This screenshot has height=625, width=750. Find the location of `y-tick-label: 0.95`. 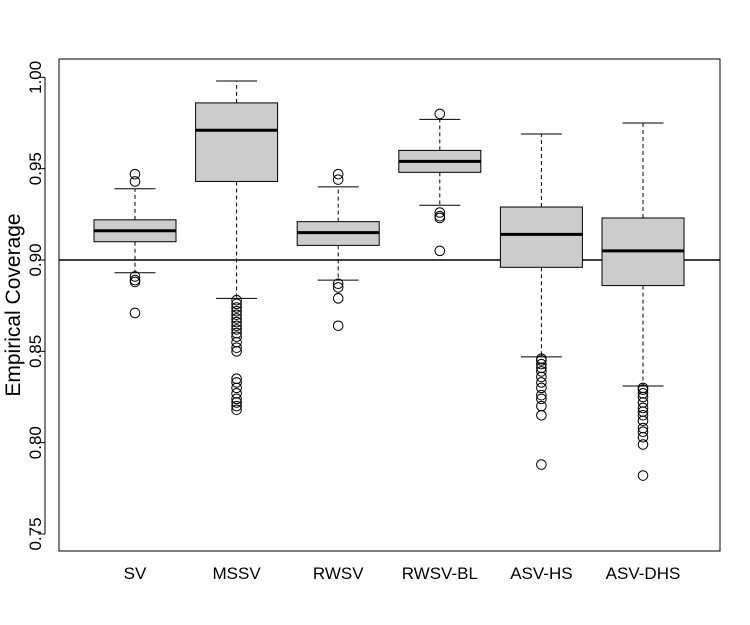

y-tick-label: 0.95 is located at coordinates (35, 168).